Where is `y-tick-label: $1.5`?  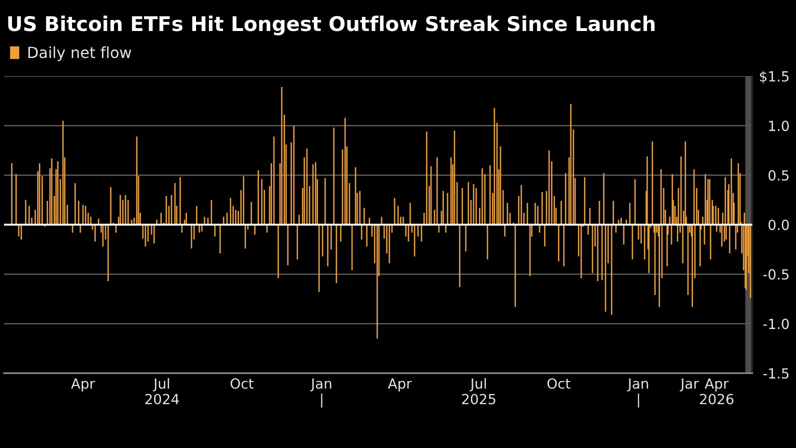 y-tick-label: $1.5 is located at coordinates (774, 77).